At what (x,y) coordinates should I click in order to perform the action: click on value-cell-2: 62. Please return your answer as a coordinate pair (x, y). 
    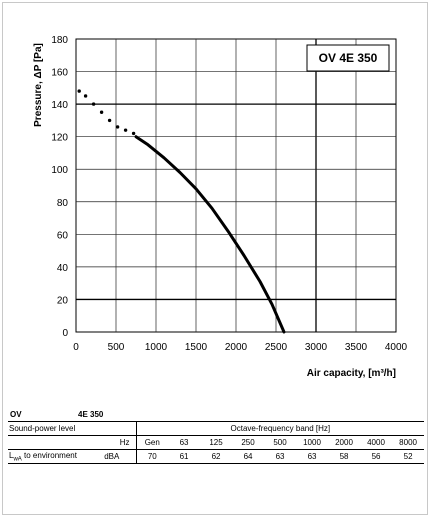
    Looking at the image, I should click on (216, 456).